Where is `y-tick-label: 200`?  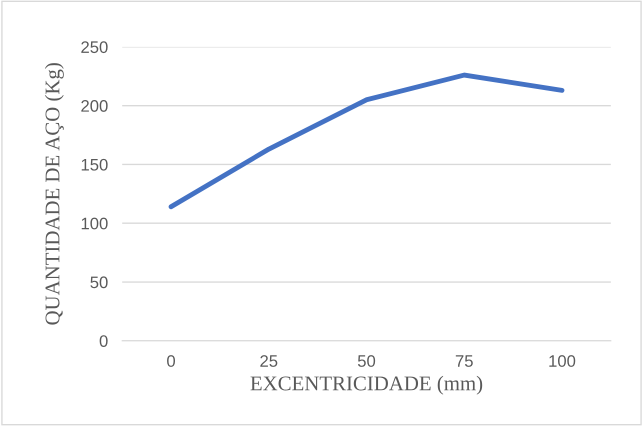
y-tick-label: 200 is located at coordinates (94, 106).